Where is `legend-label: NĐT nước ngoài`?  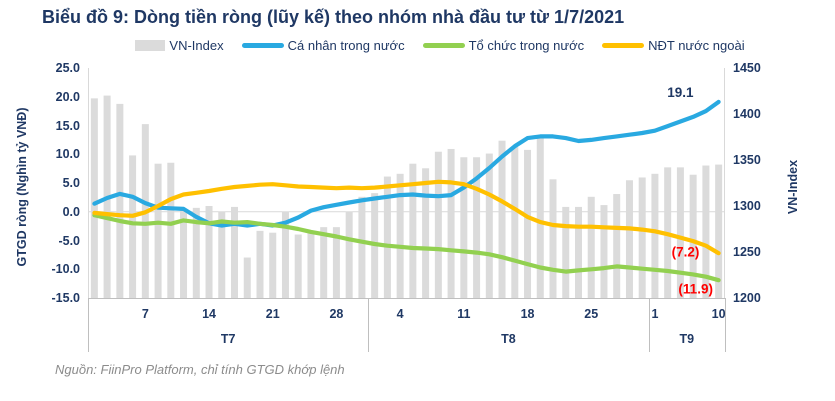 legend-label: NĐT nước ngoài is located at coordinates (696, 45).